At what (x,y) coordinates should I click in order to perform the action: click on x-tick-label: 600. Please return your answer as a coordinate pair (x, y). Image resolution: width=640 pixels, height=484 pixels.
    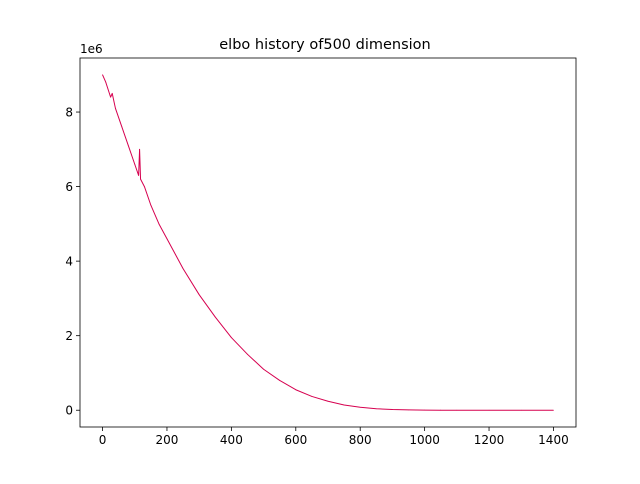
    Looking at the image, I should click on (295, 440).